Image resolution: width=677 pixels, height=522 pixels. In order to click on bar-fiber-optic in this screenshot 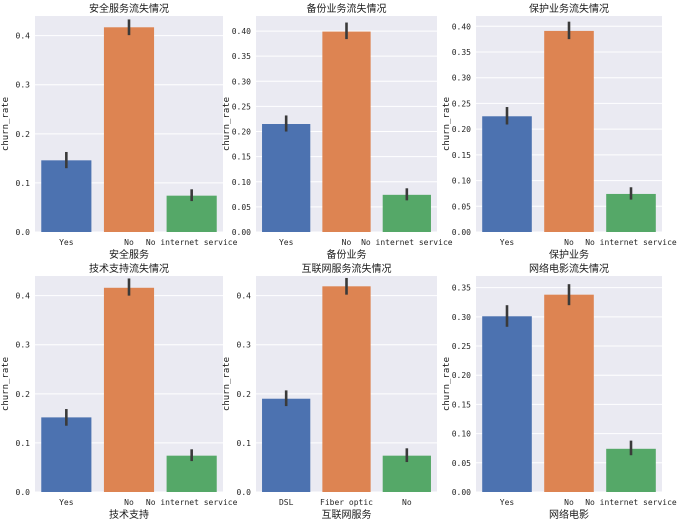, I will do `click(346, 389)`.